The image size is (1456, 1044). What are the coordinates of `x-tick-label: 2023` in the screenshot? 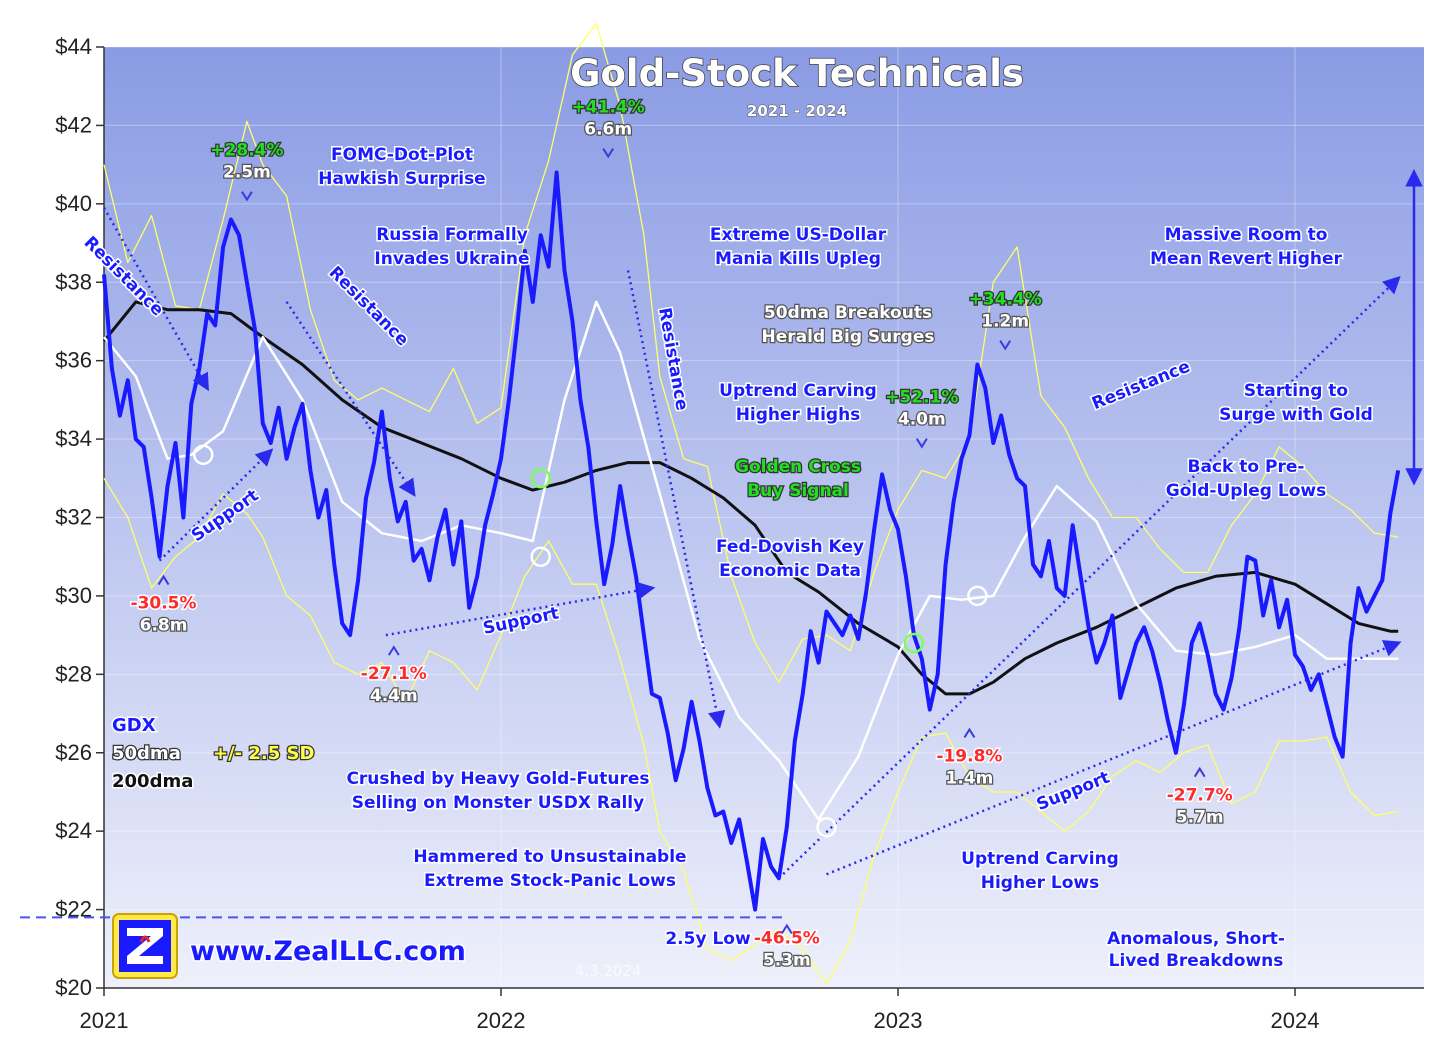 It's located at (898, 1020).